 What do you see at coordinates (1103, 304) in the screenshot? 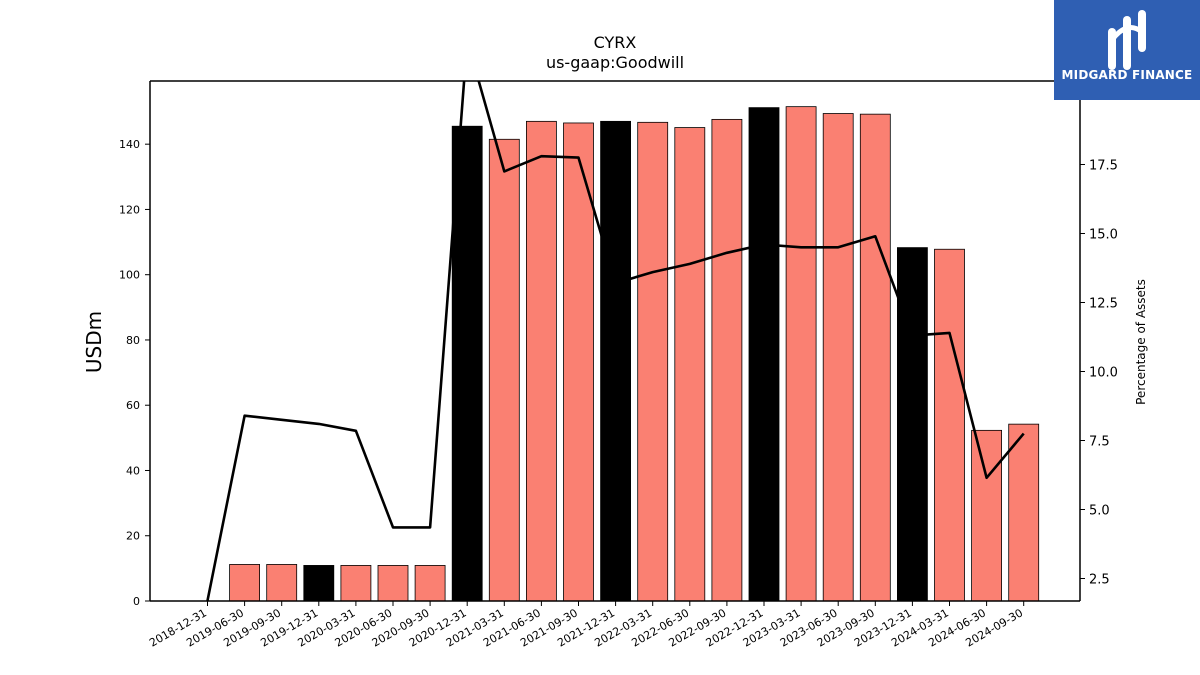
I see `y2-tick-label: 12.5` at bounding box center [1103, 304].